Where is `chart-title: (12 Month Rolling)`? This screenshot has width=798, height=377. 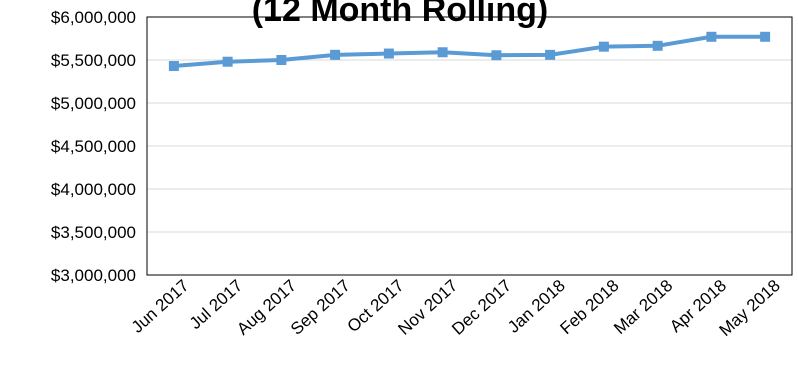
chart-title: (12 Month Rolling) is located at coordinates (400, 14).